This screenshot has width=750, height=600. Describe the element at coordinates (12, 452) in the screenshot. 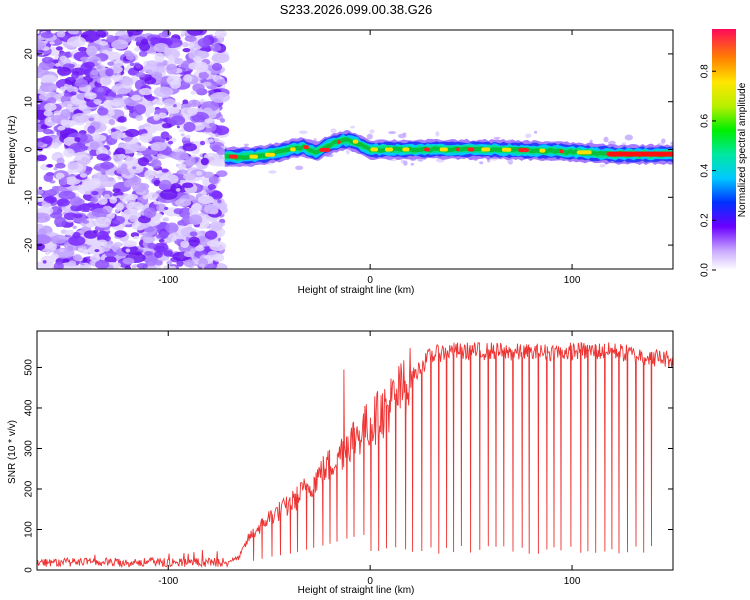

I see `snr-ylabel: SNR (10 * v/v)` at that location.